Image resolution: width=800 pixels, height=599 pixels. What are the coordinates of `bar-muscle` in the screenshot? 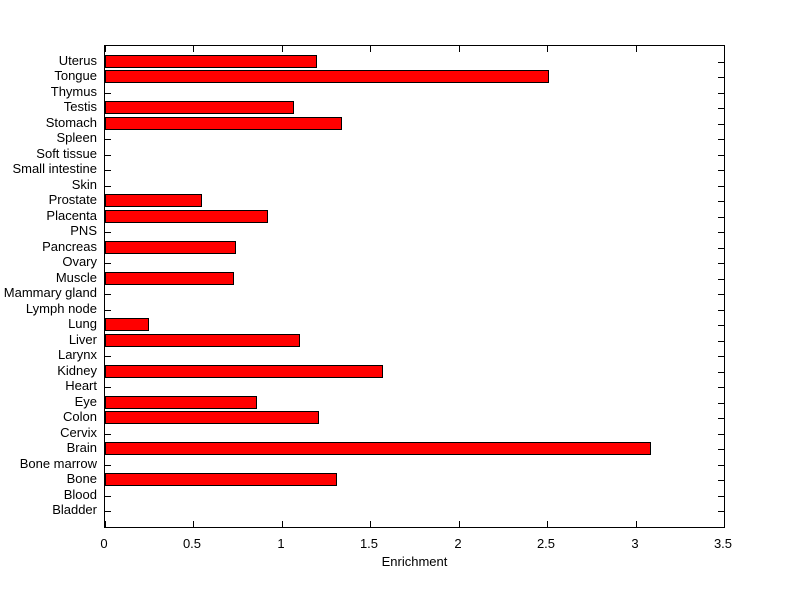 It's located at (169, 278).